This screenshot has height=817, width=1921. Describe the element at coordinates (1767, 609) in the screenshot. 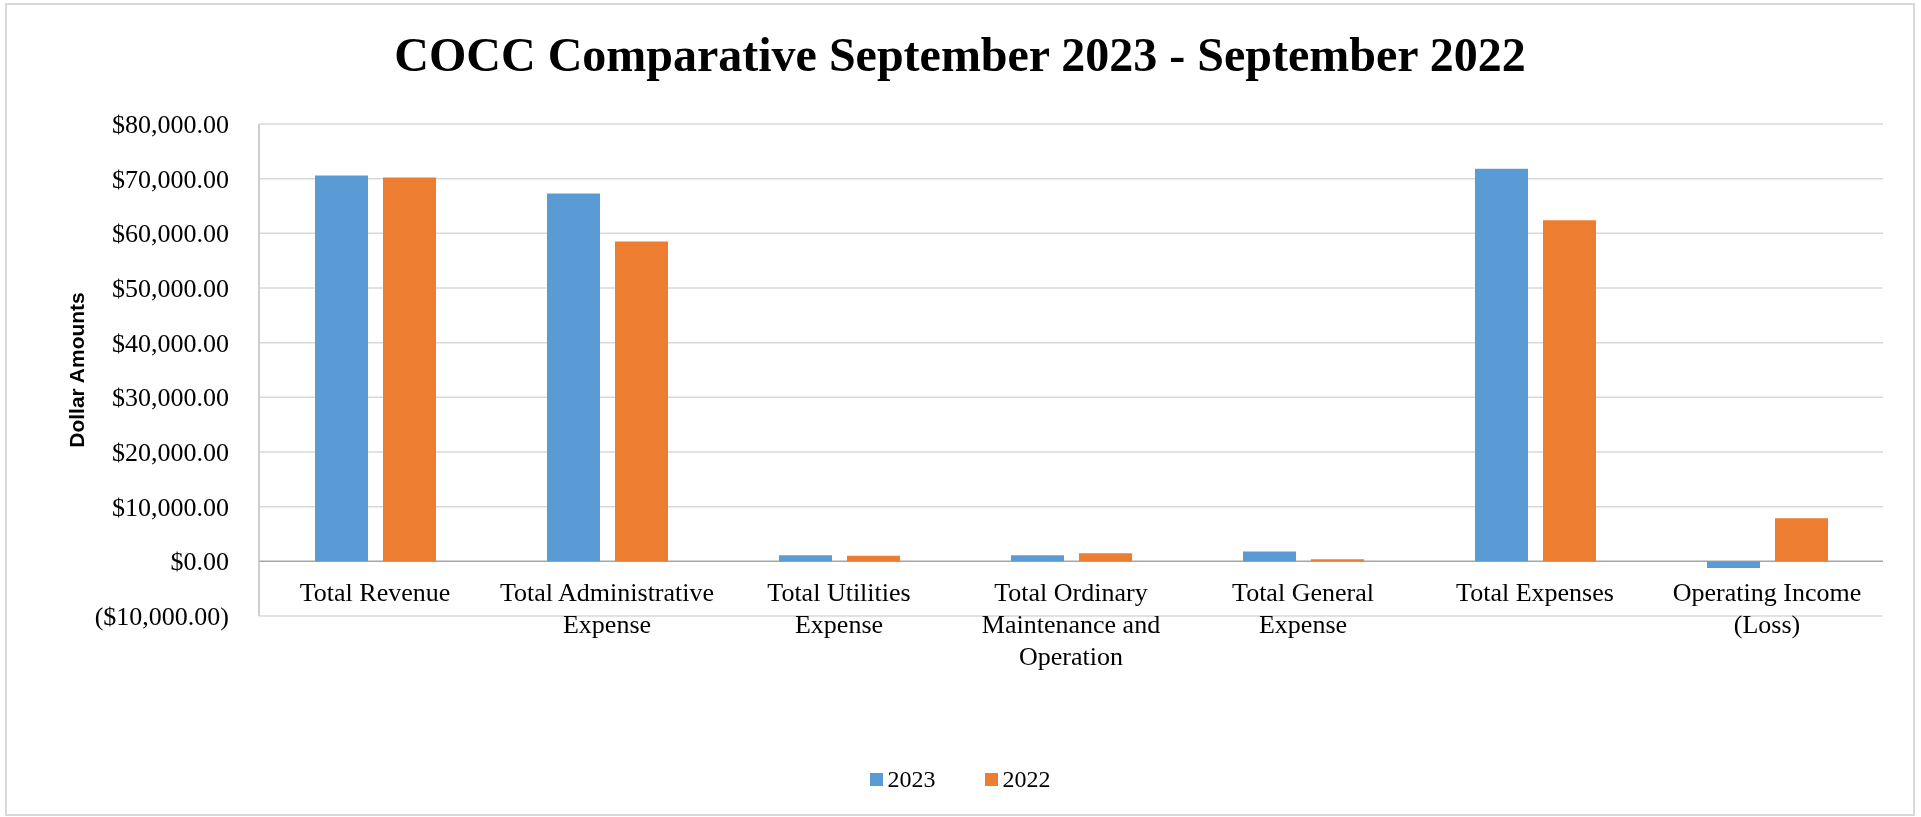

I see `x-tick-label: Operating Income (Loss)` at that location.